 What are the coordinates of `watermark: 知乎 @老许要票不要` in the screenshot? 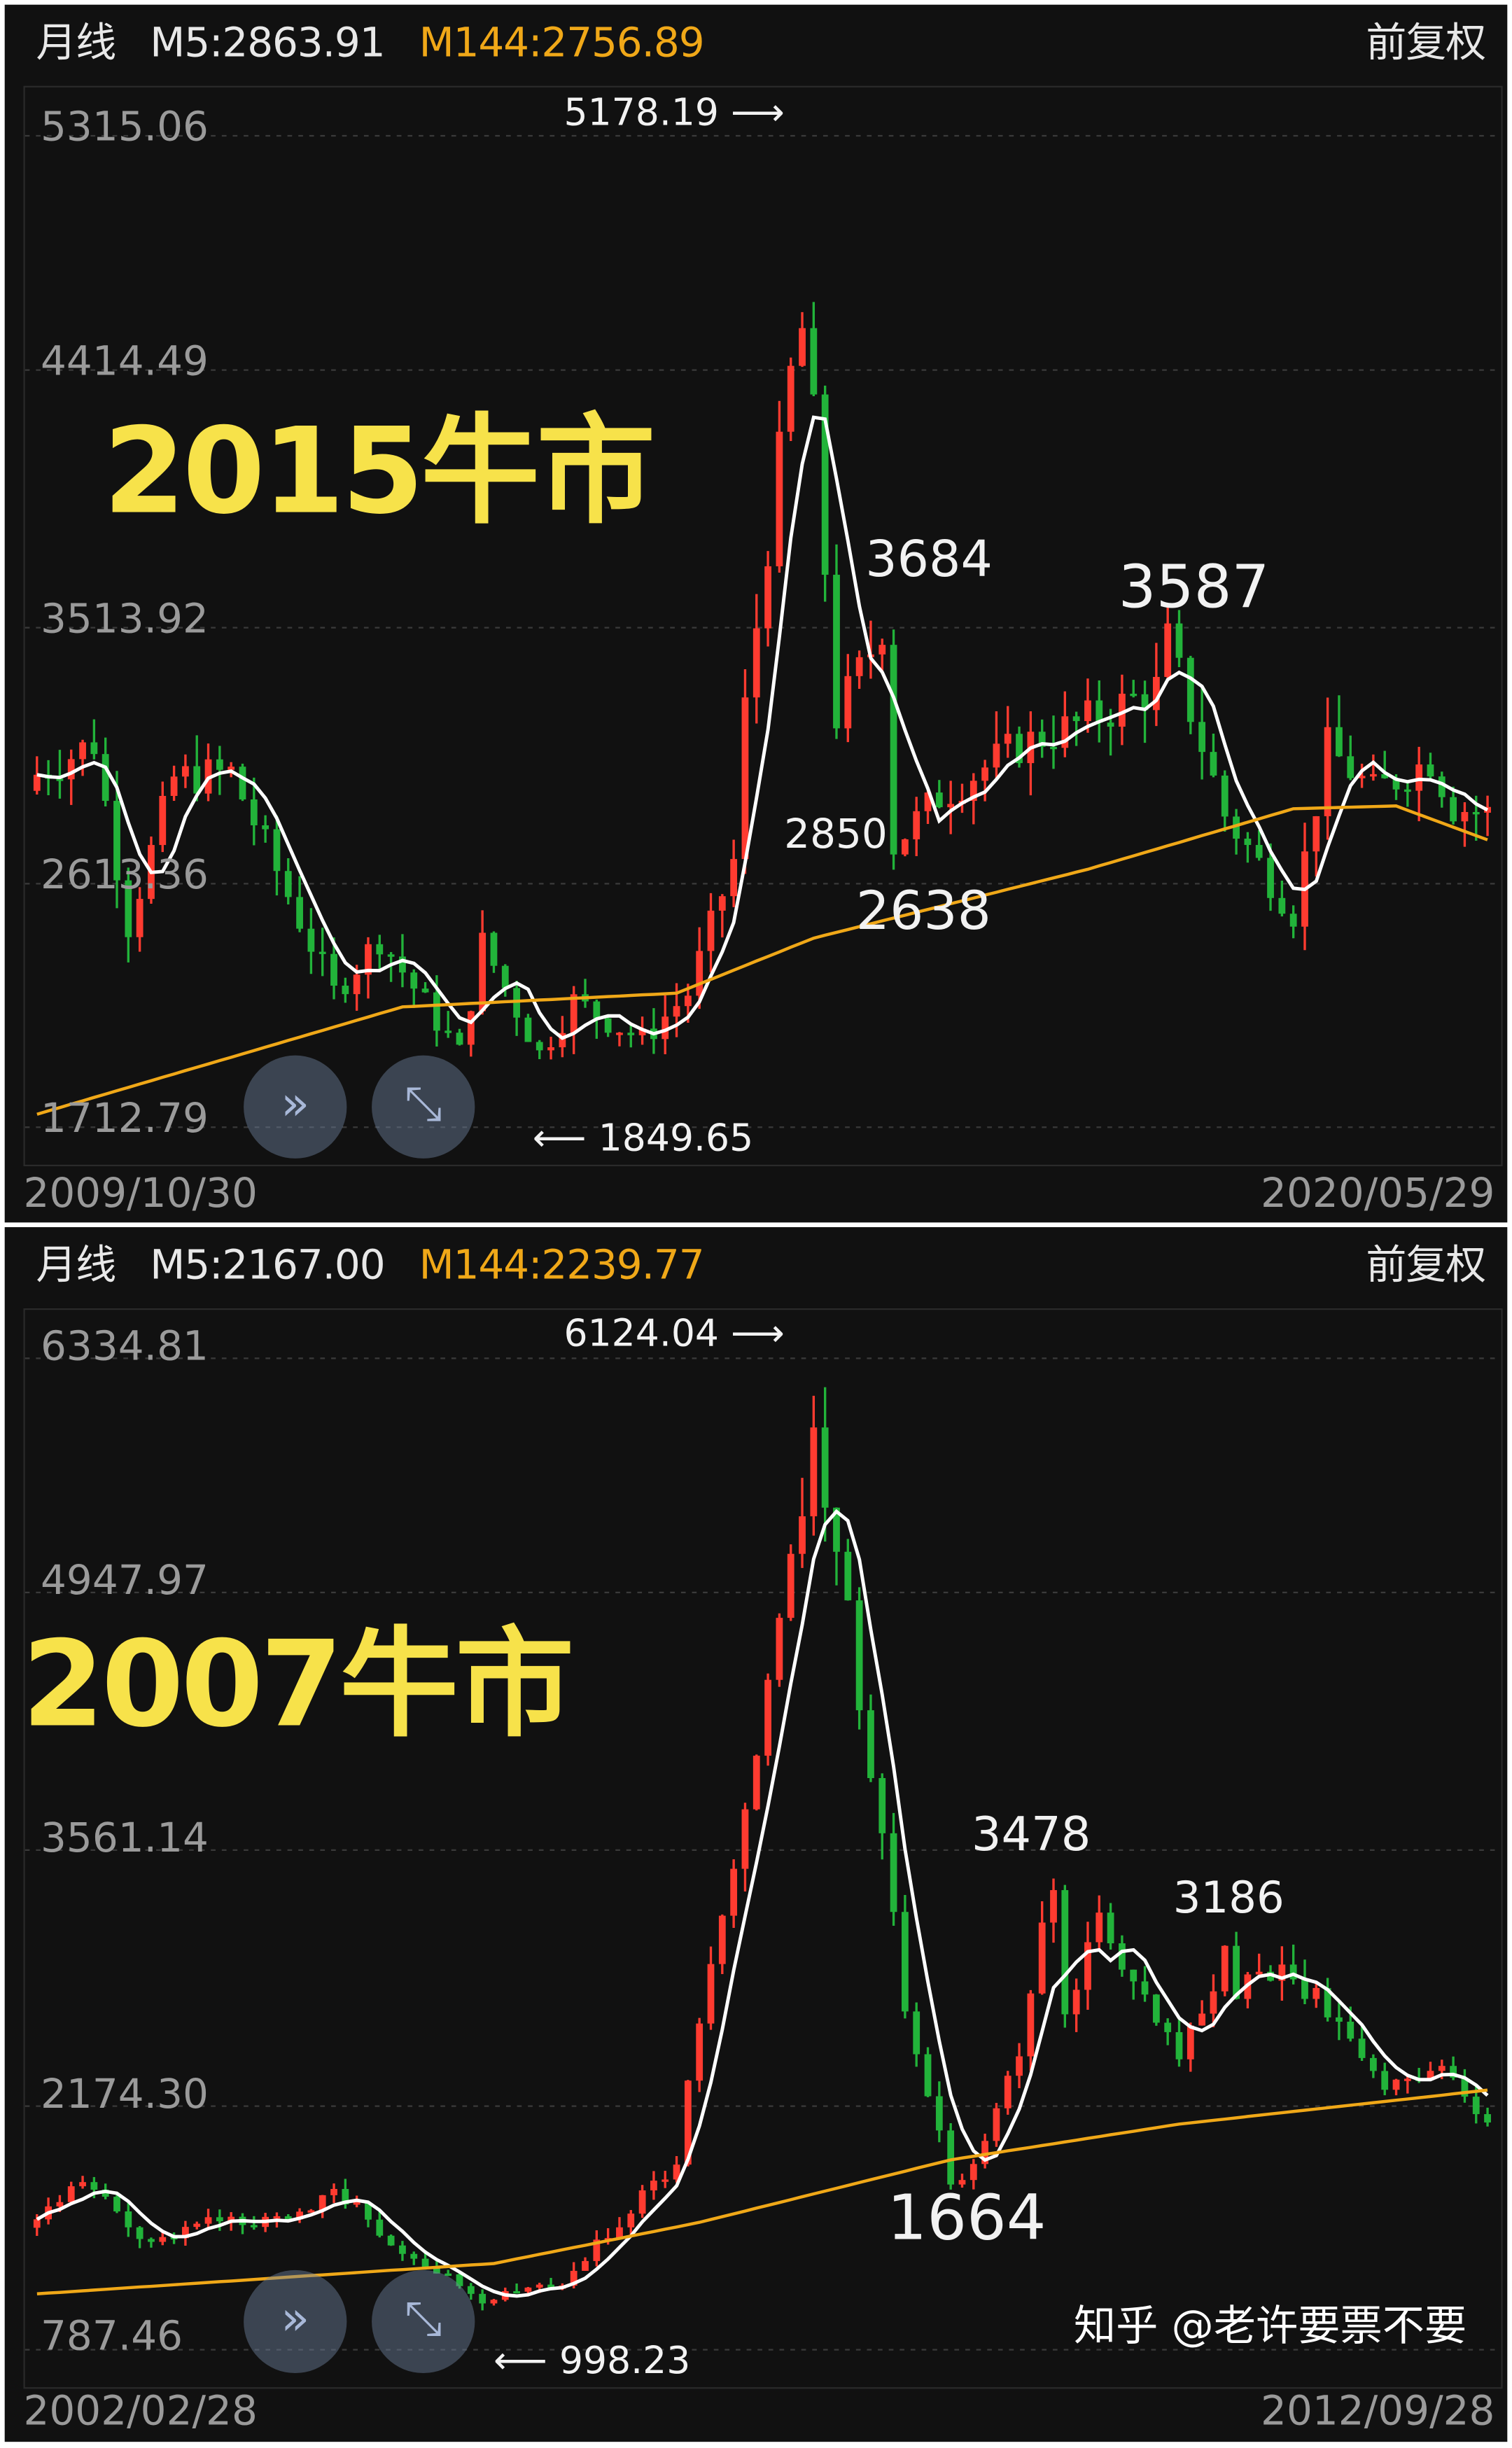 It's located at (1270, 2326).